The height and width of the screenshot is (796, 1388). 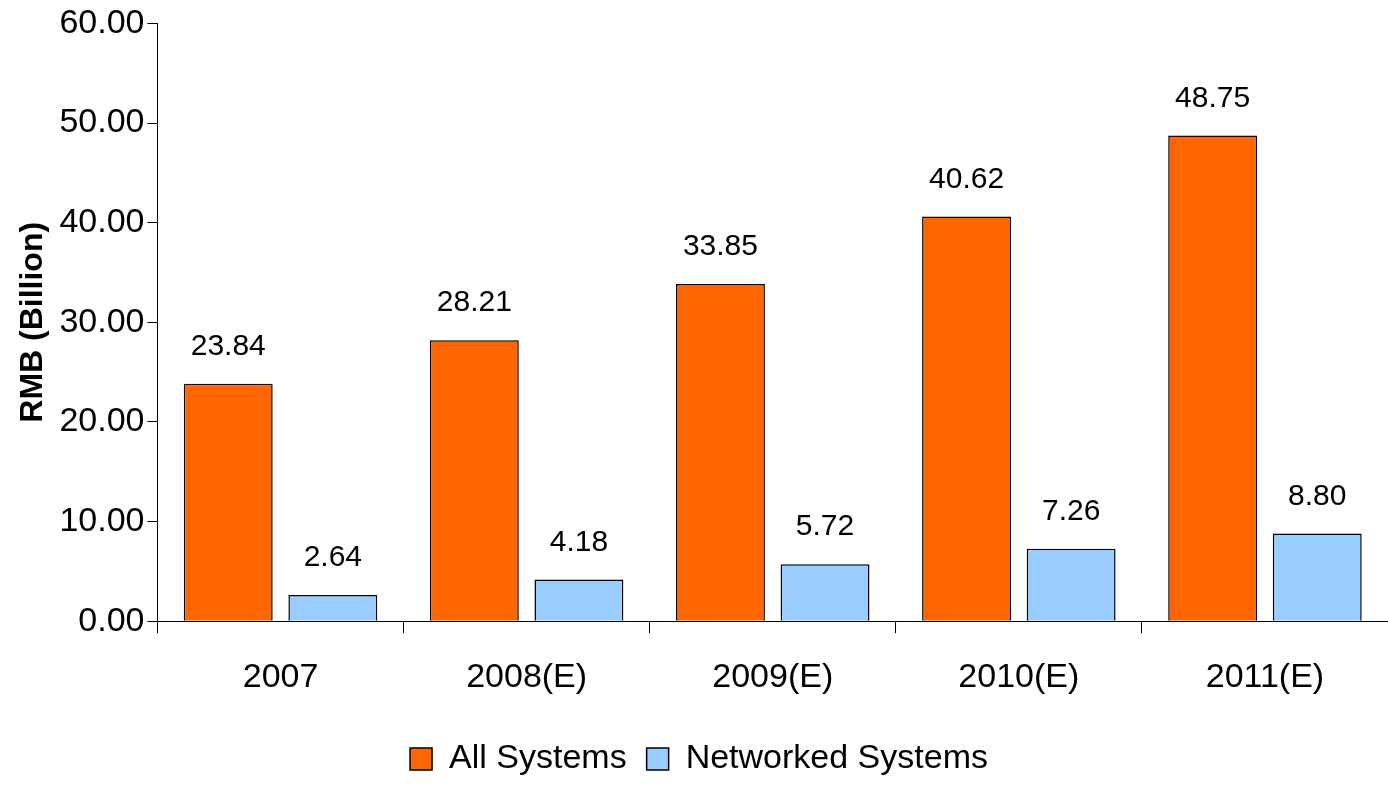 What do you see at coordinates (102, 419) in the screenshot?
I see `y-tick-label: 20.00` at bounding box center [102, 419].